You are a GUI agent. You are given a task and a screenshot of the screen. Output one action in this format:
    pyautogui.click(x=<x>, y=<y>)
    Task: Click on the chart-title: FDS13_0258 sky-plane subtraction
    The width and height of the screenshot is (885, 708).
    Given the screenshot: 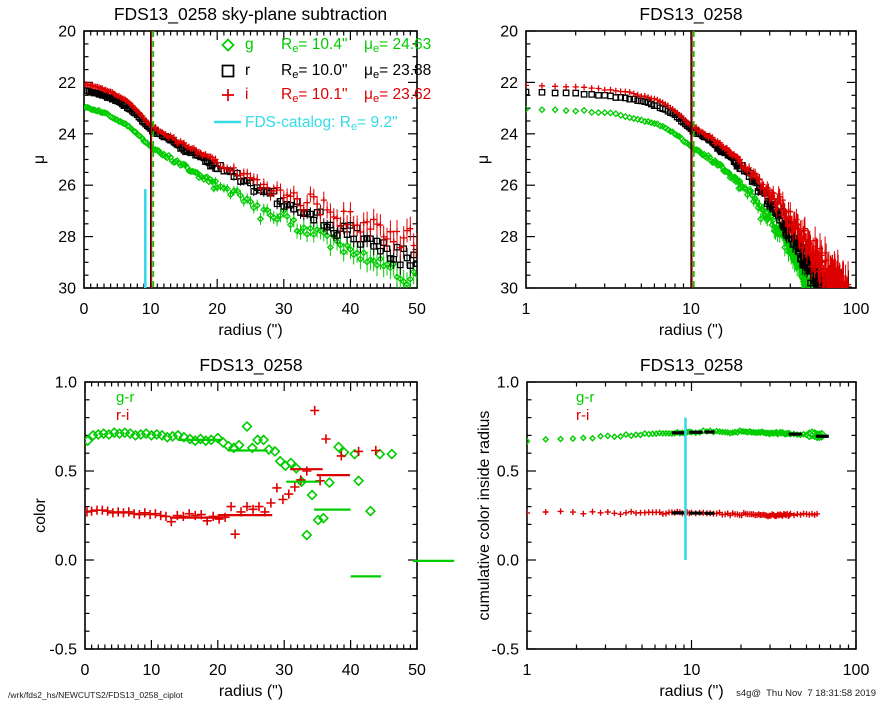 What is the action you would take?
    pyautogui.click(x=250, y=14)
    